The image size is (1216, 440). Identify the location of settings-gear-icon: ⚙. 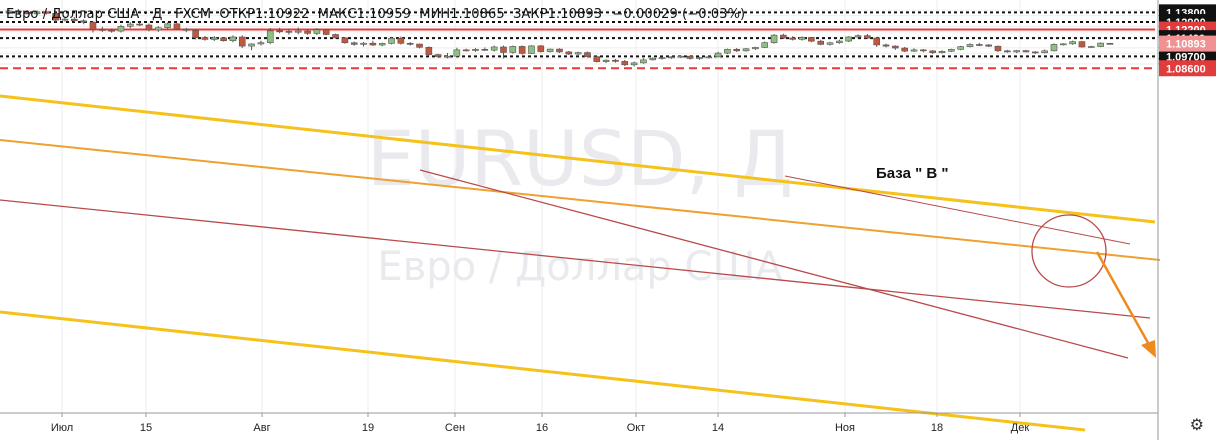
(1196, 425).